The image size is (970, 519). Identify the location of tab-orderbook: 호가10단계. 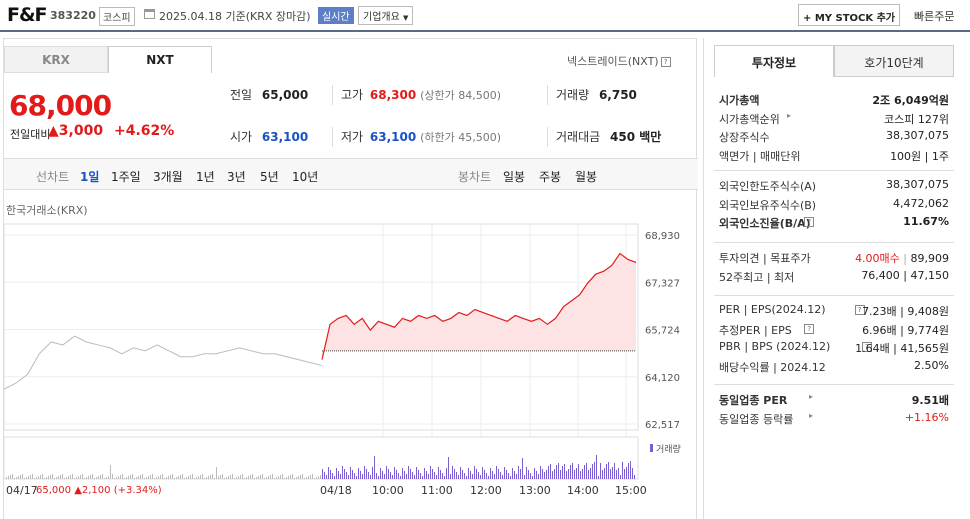
(894, 61).